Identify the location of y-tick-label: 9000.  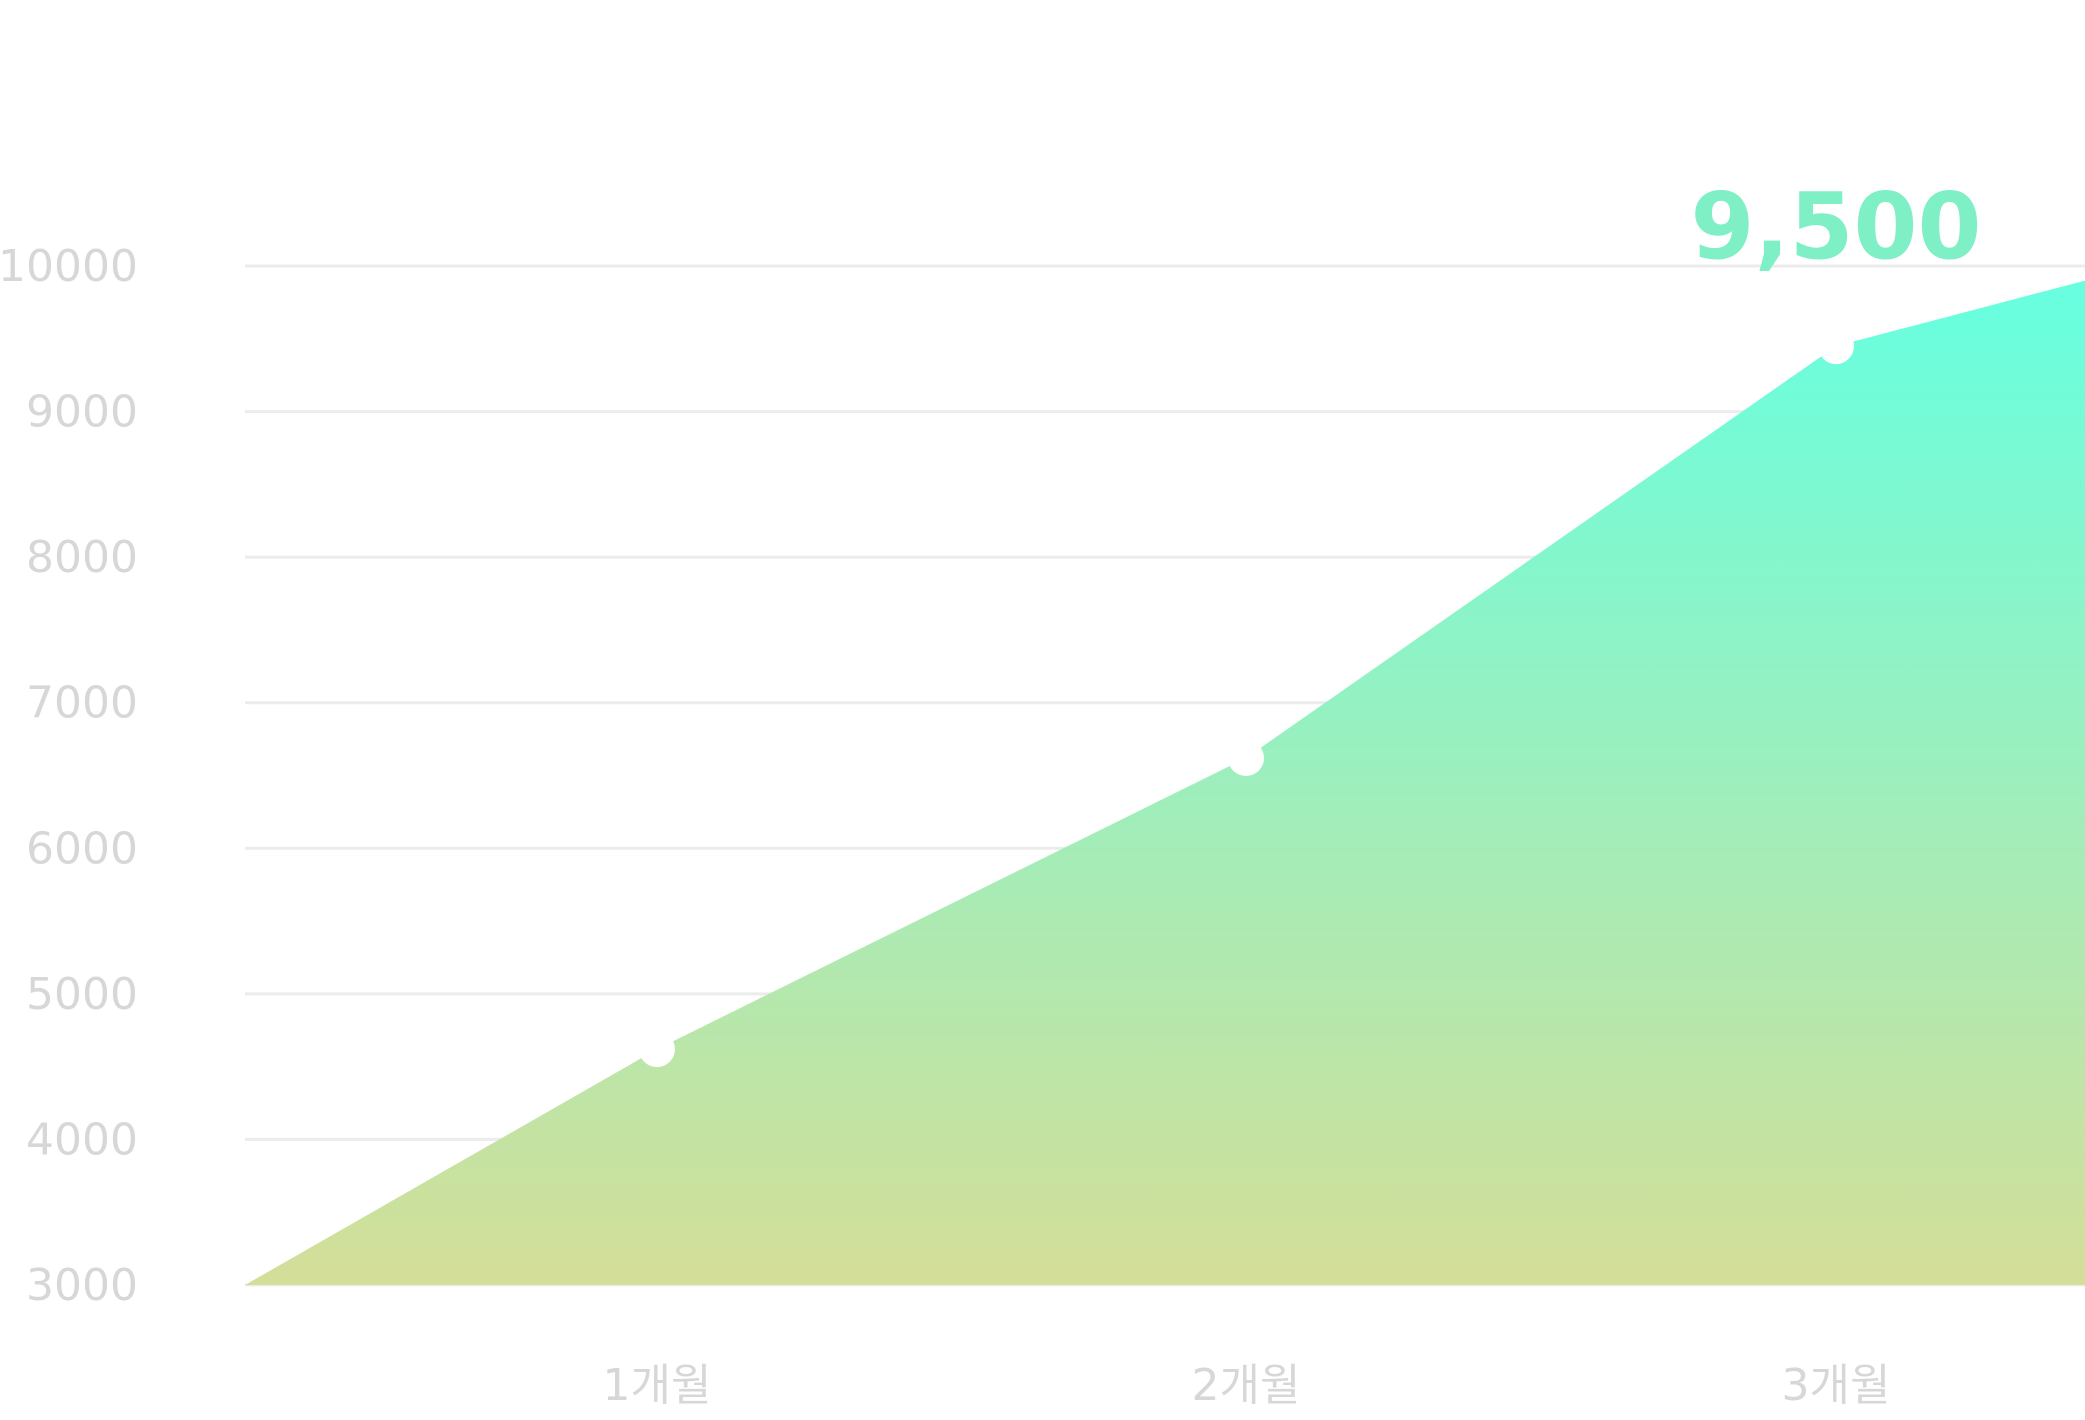
(82, 412).